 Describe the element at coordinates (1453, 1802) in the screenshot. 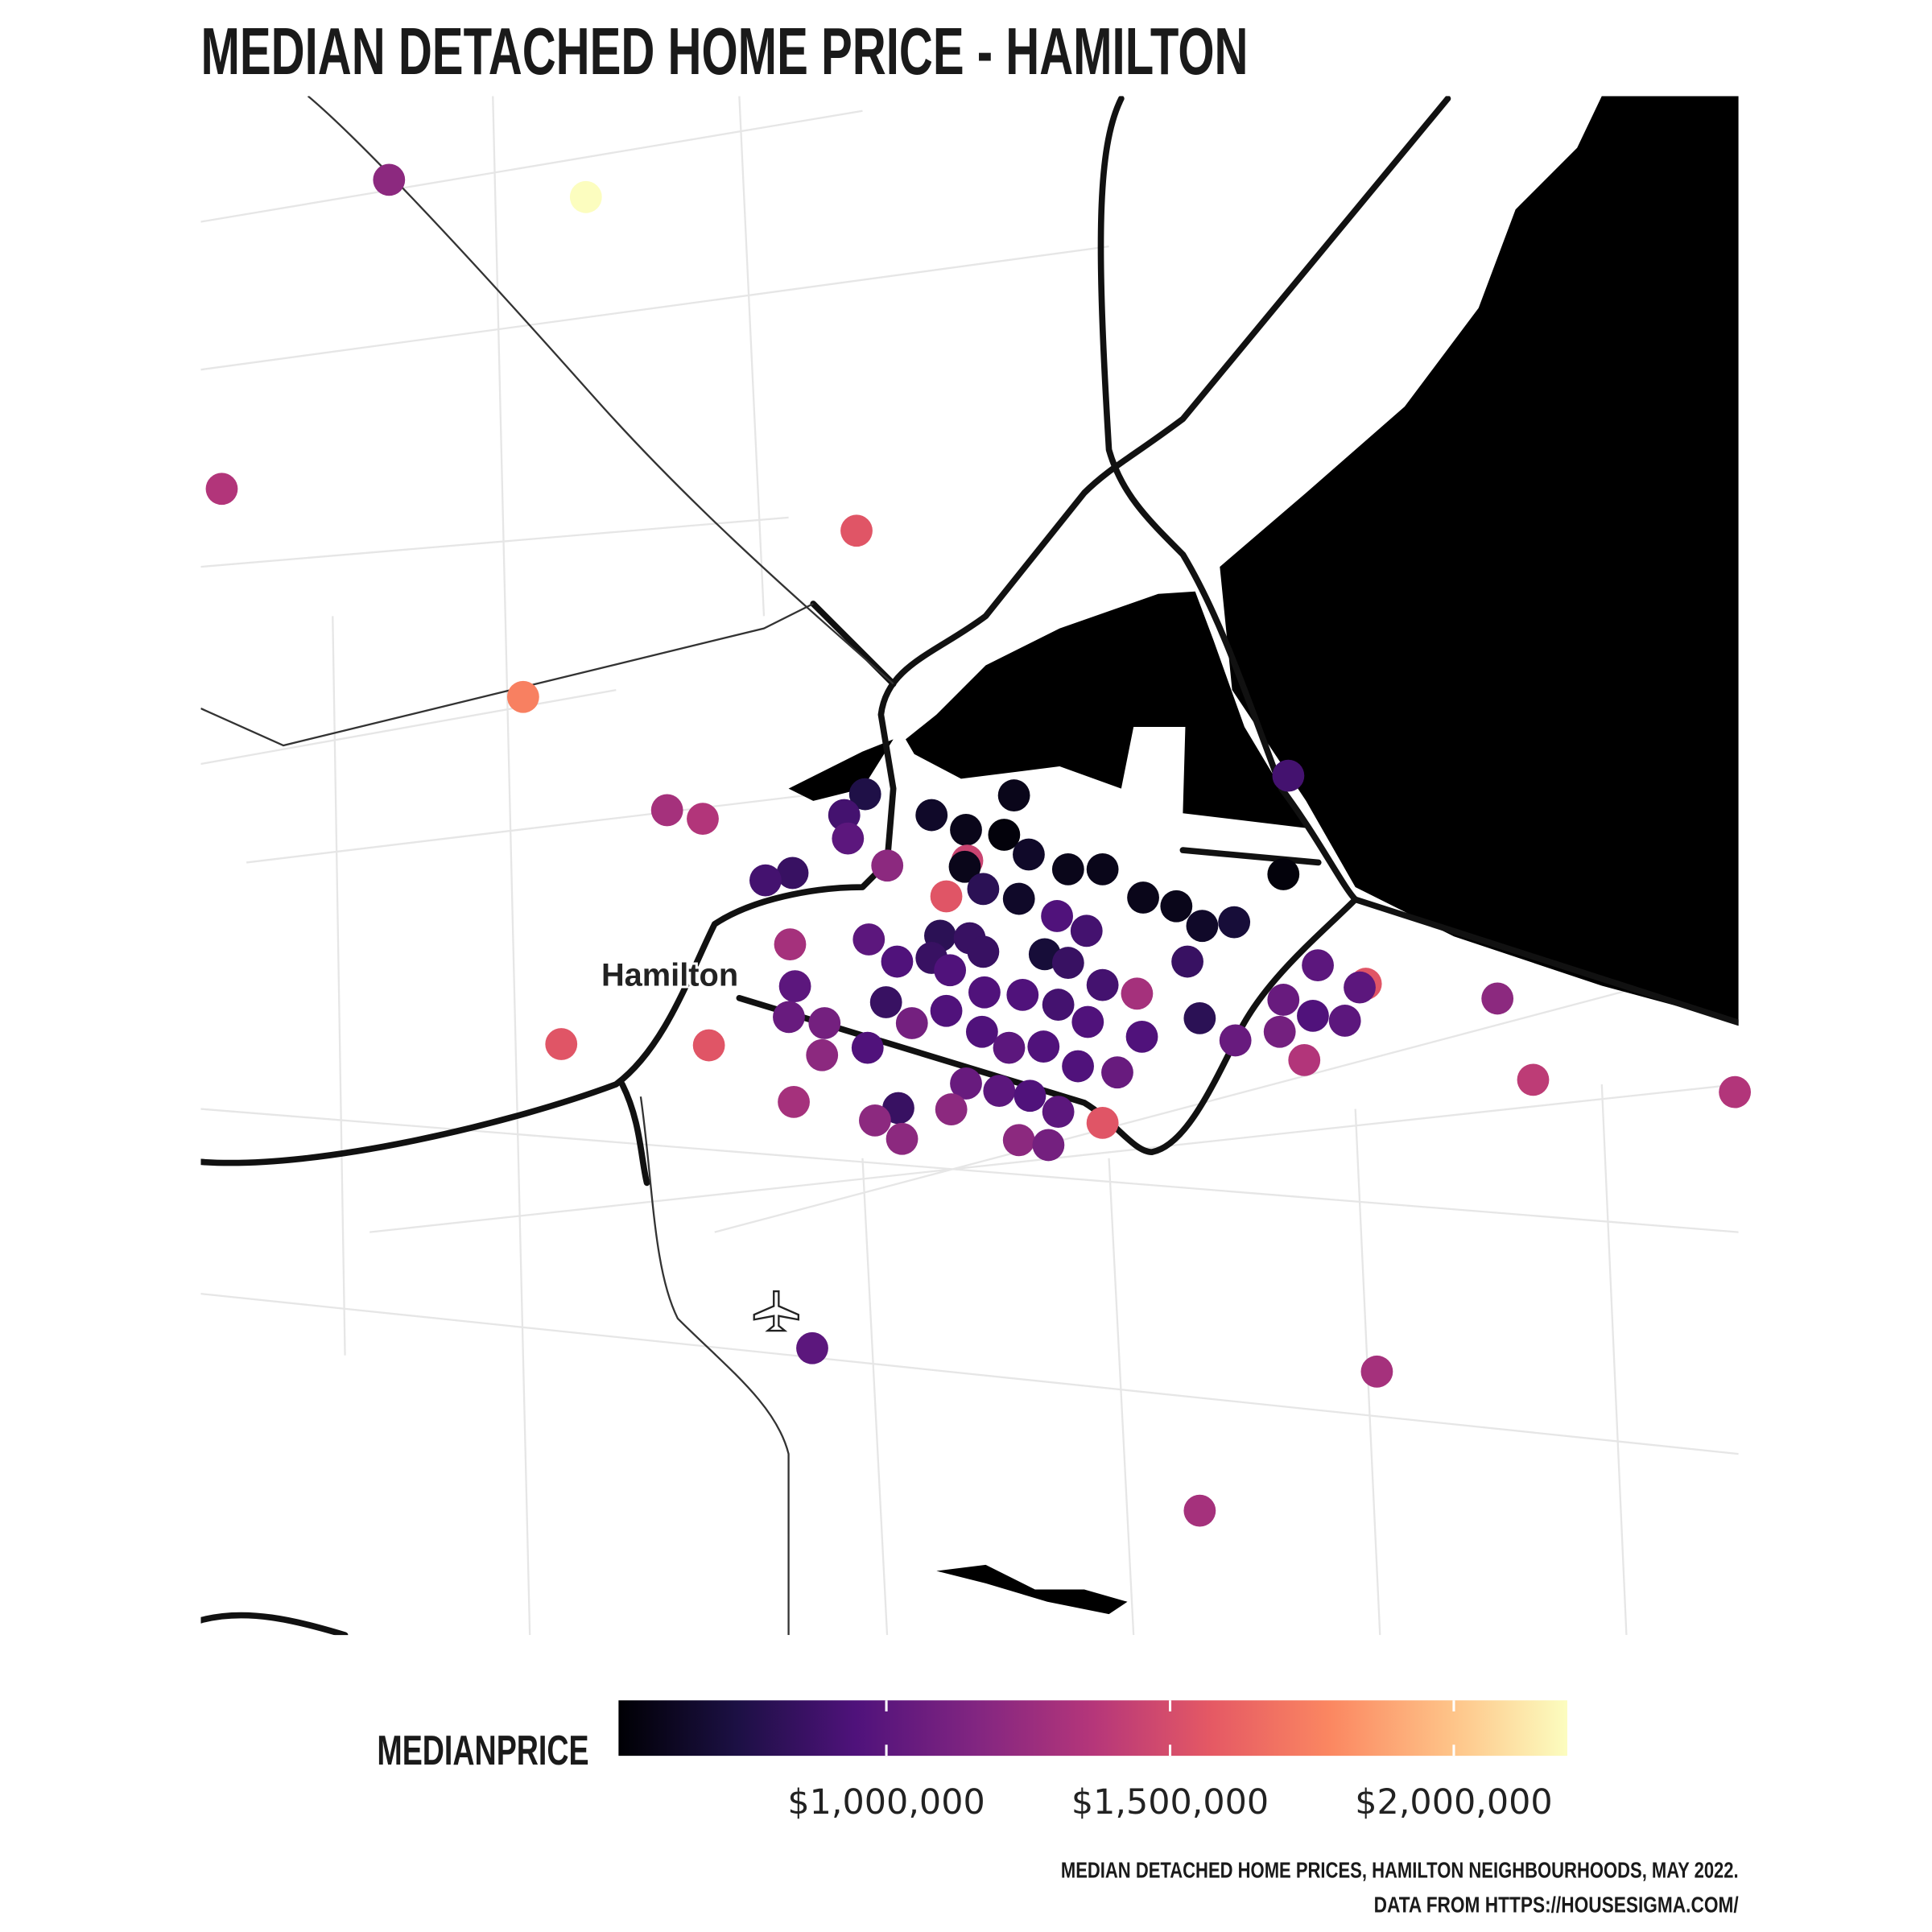

I see `colorbar-tick-label: $2,000,000` at that location.